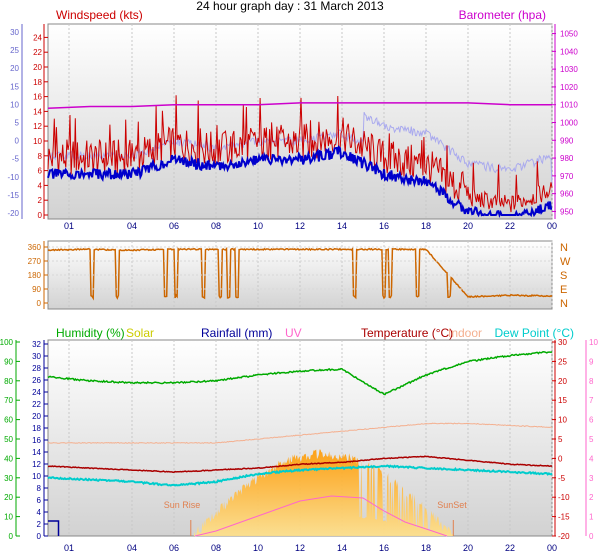  What do you see at coordinates (565, 121) in the screenshot?
I see `barometer-axis-right: 1050 1040 1030 1020 1010 1000 990 980 970 960 950` at bounding box center [565, 121].